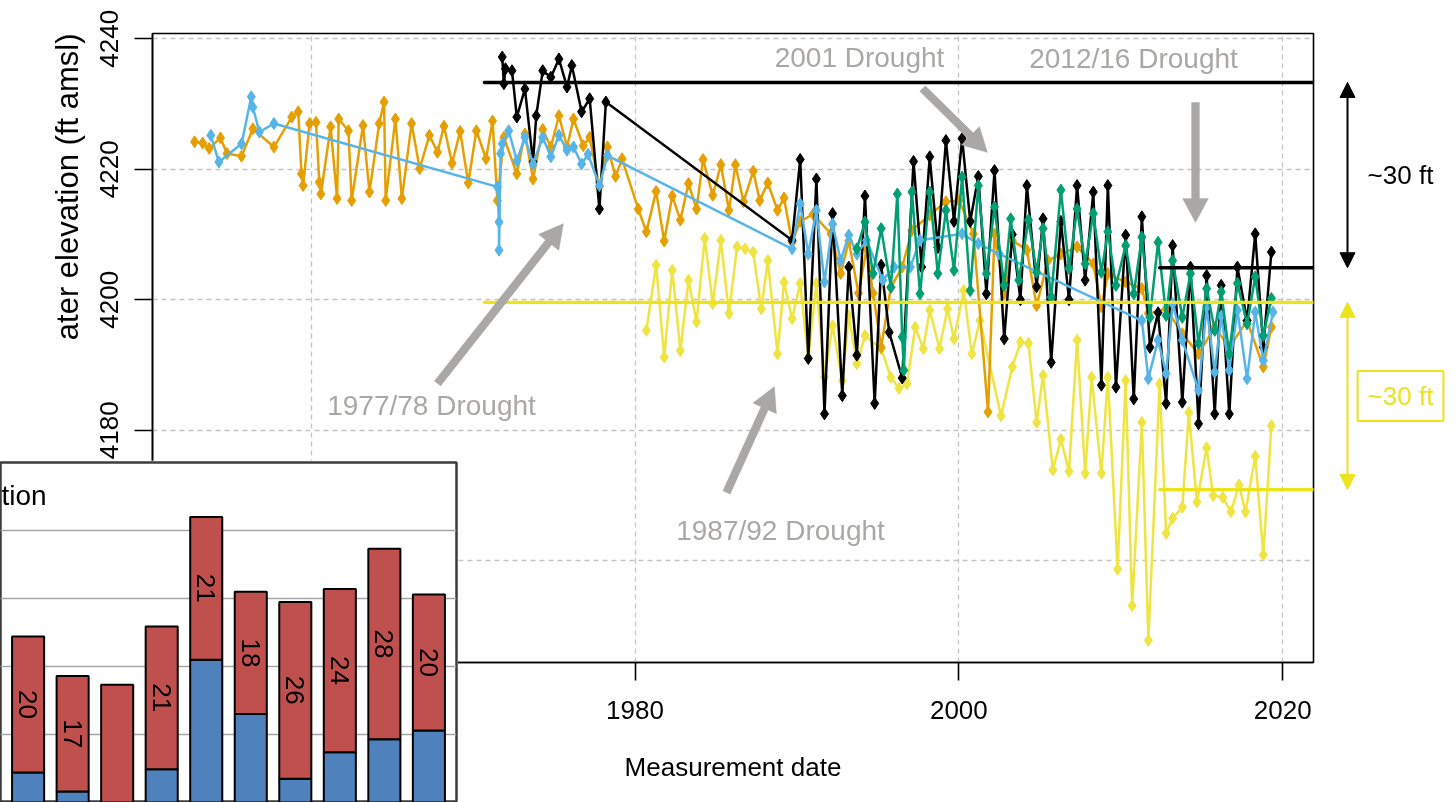  I want to click on y-tick-label: 4240, so click(109, 38).